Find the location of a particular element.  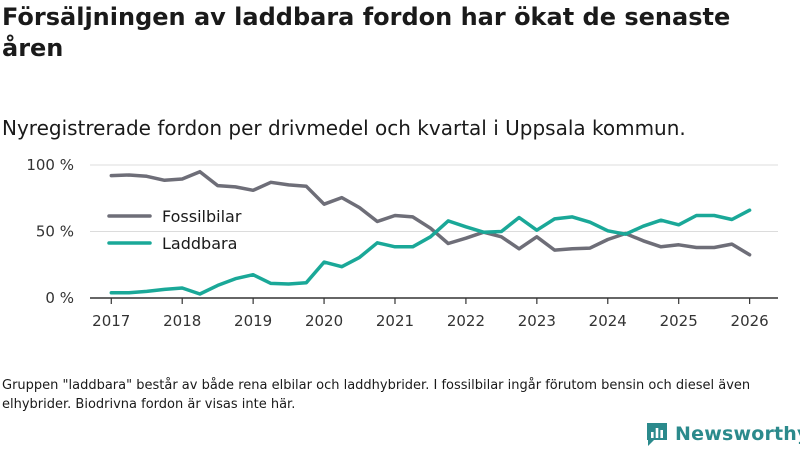

legend: Fossilbilar Laddbara is located at coordinates (174, 230).